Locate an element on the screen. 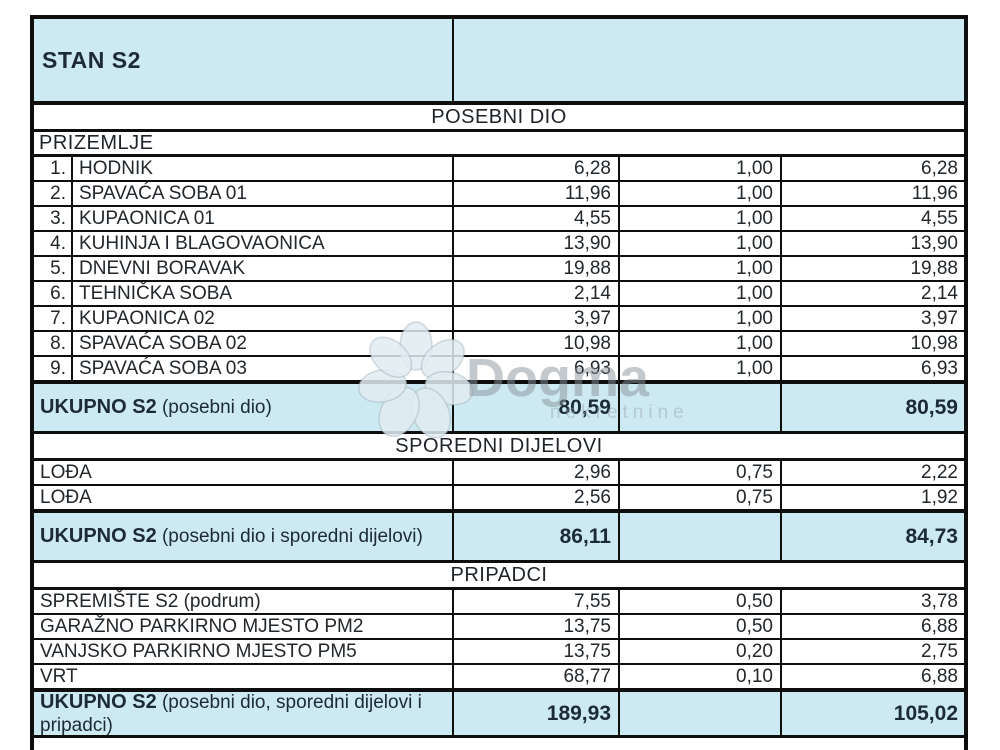 The height and width of the screenshot is (750, 1000). table-row: 1. HODNIK 6,28 1,00 6,28 is located at coordinates (499, 169).